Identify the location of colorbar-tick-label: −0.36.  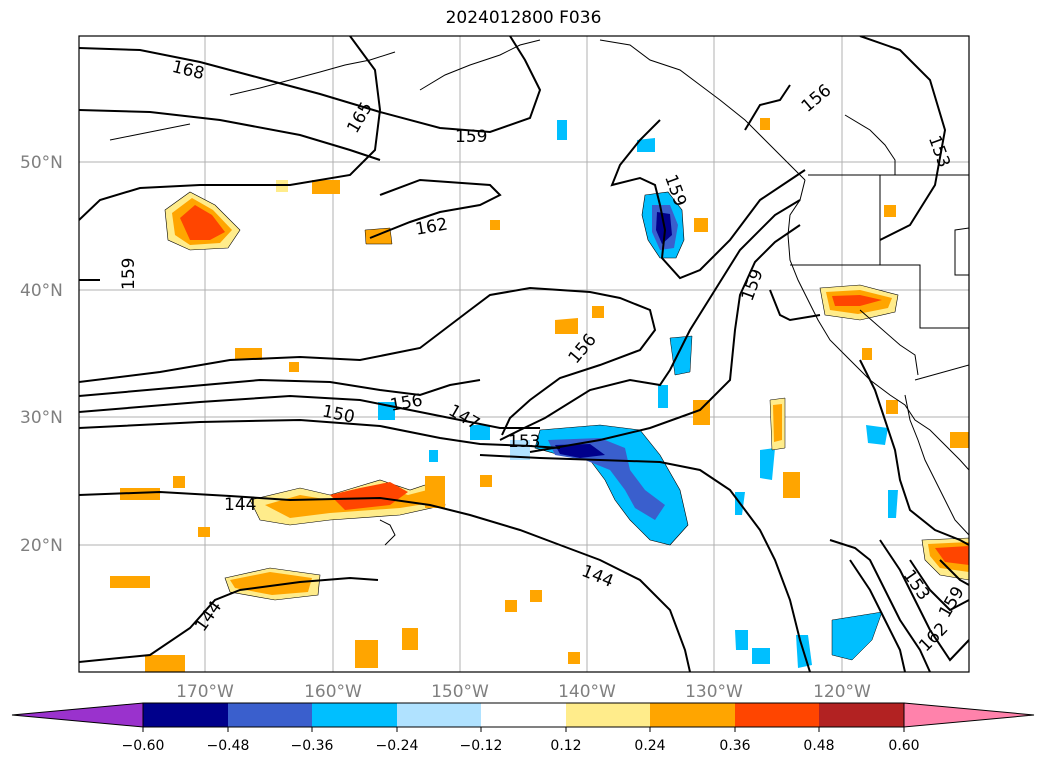
(312, 746).